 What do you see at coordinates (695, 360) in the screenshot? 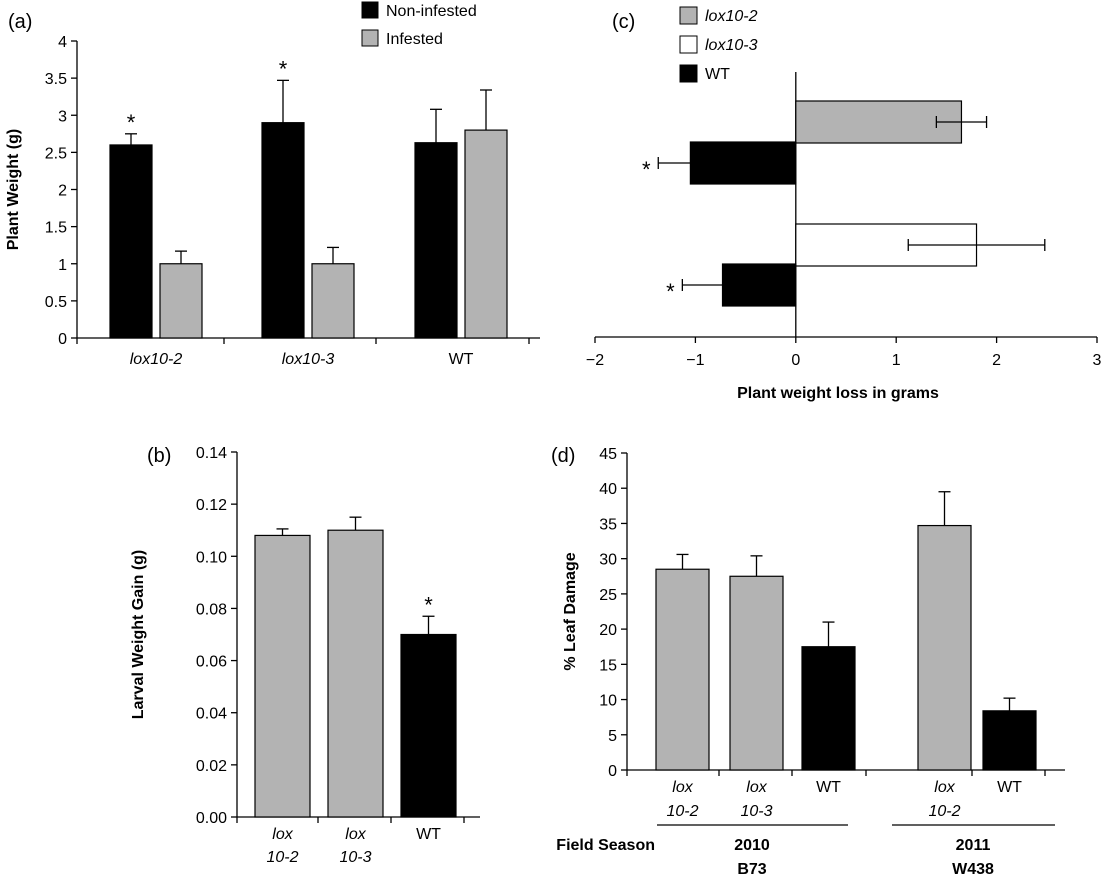
I see `x-tick-label: −1` at bounding box center [695, 360].